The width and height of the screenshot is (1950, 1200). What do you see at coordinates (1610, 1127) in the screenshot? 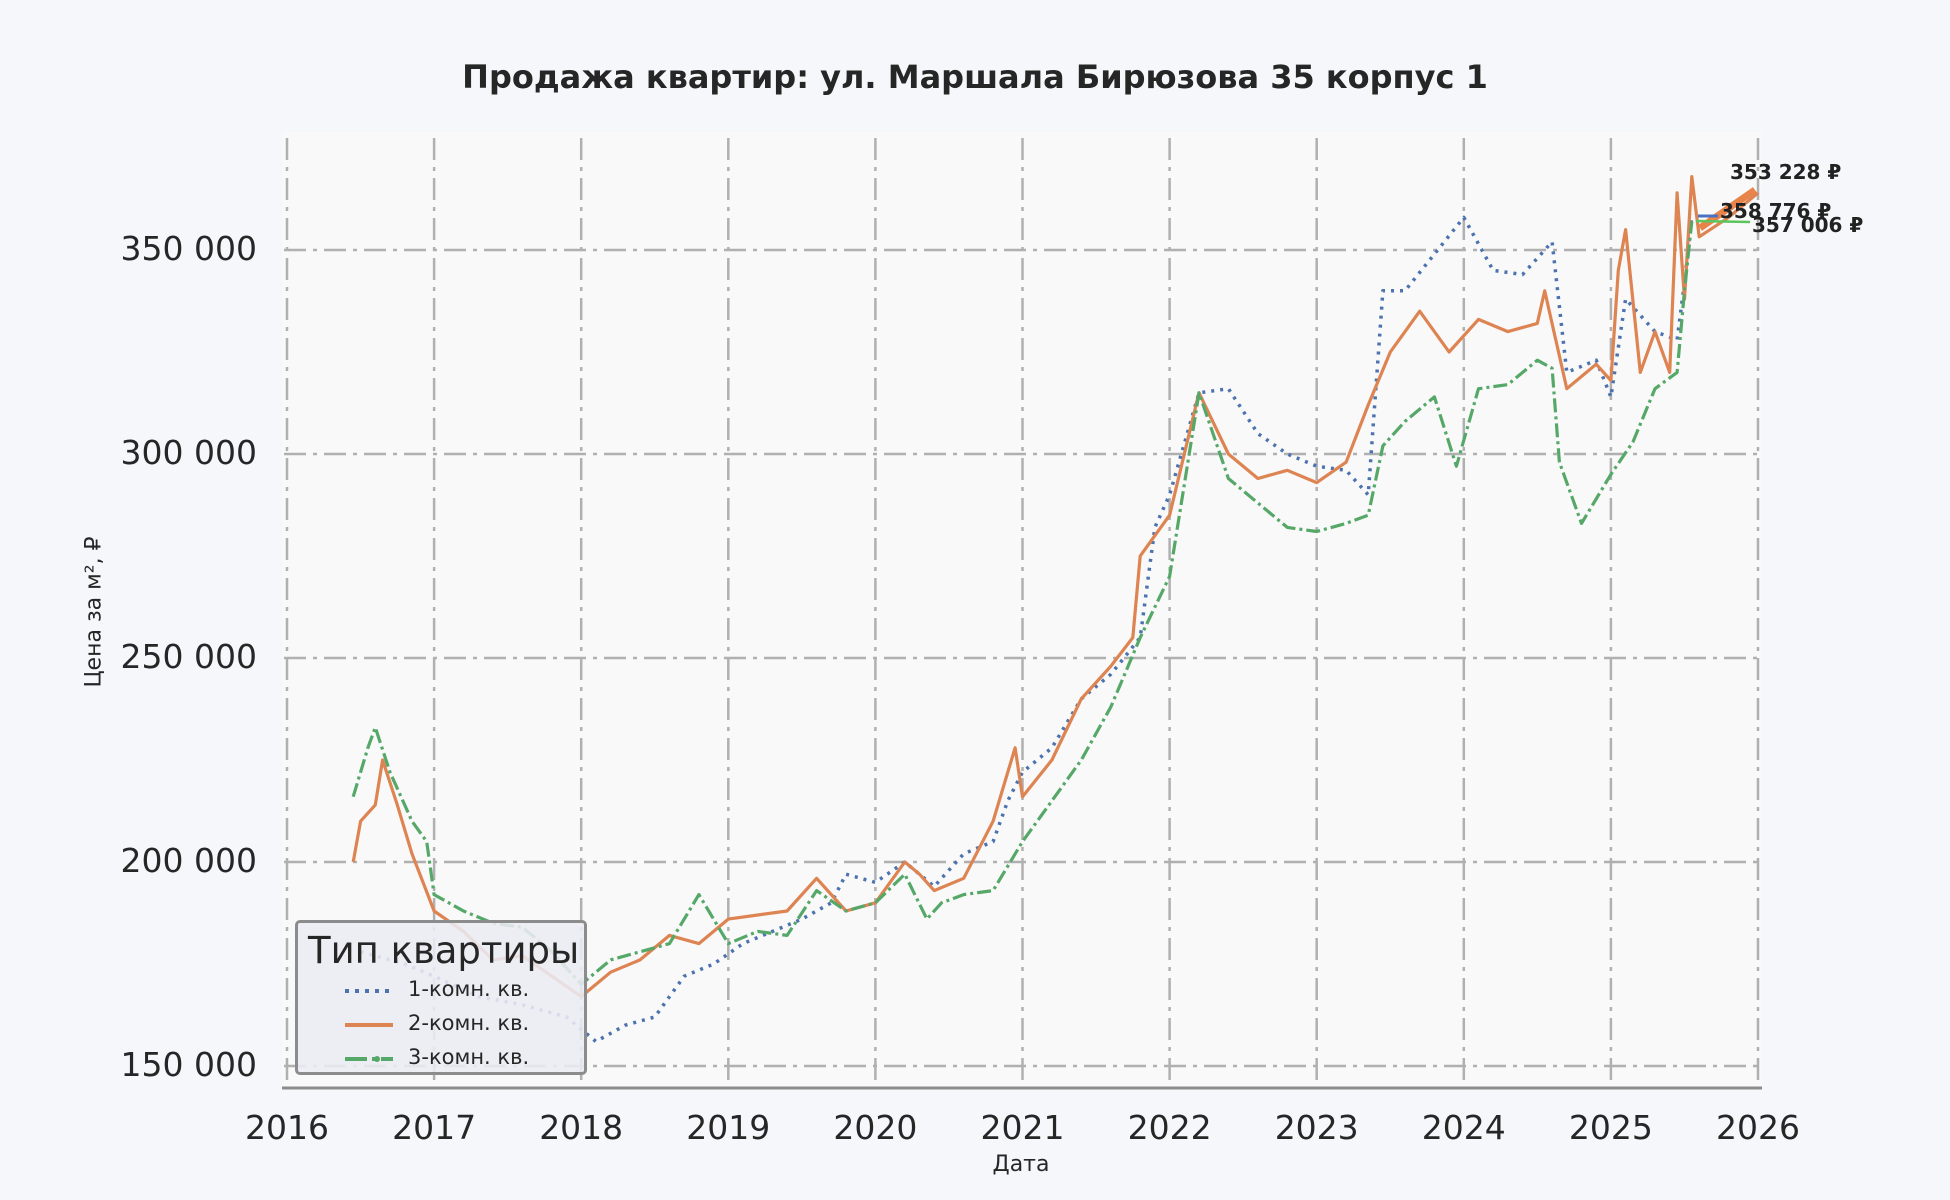
I see `x-tick-label: 2025` at bounding box center [1610, 1127].